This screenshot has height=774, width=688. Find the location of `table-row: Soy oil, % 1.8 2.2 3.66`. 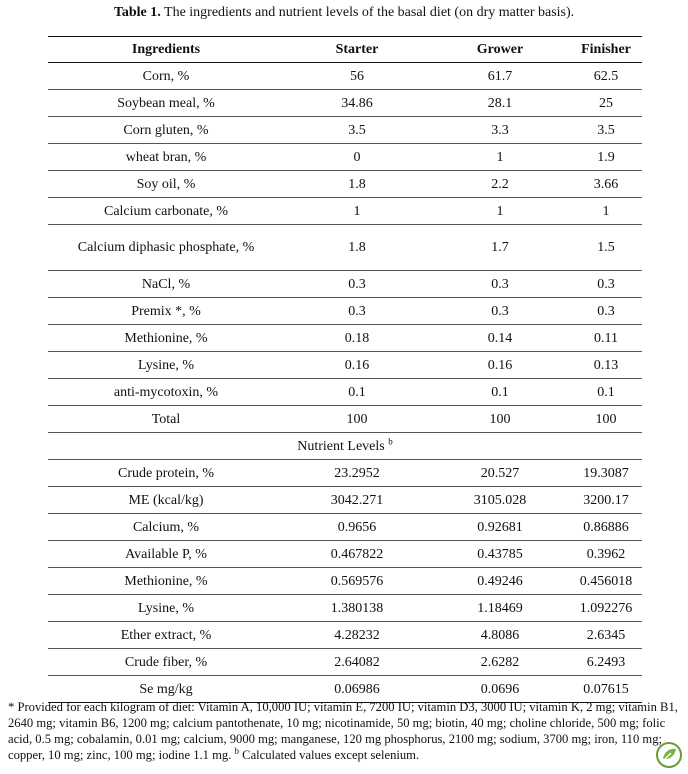

table-row: Soy oil, % 1.8 2.2 3.66 is located at coordinates (345, 184).